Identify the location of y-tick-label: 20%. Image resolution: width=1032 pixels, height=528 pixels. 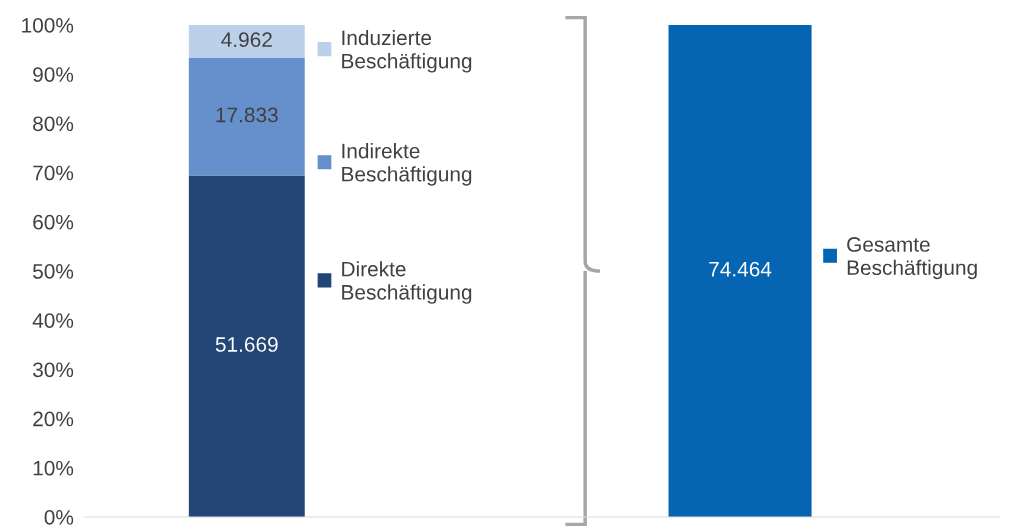
(53, 419).